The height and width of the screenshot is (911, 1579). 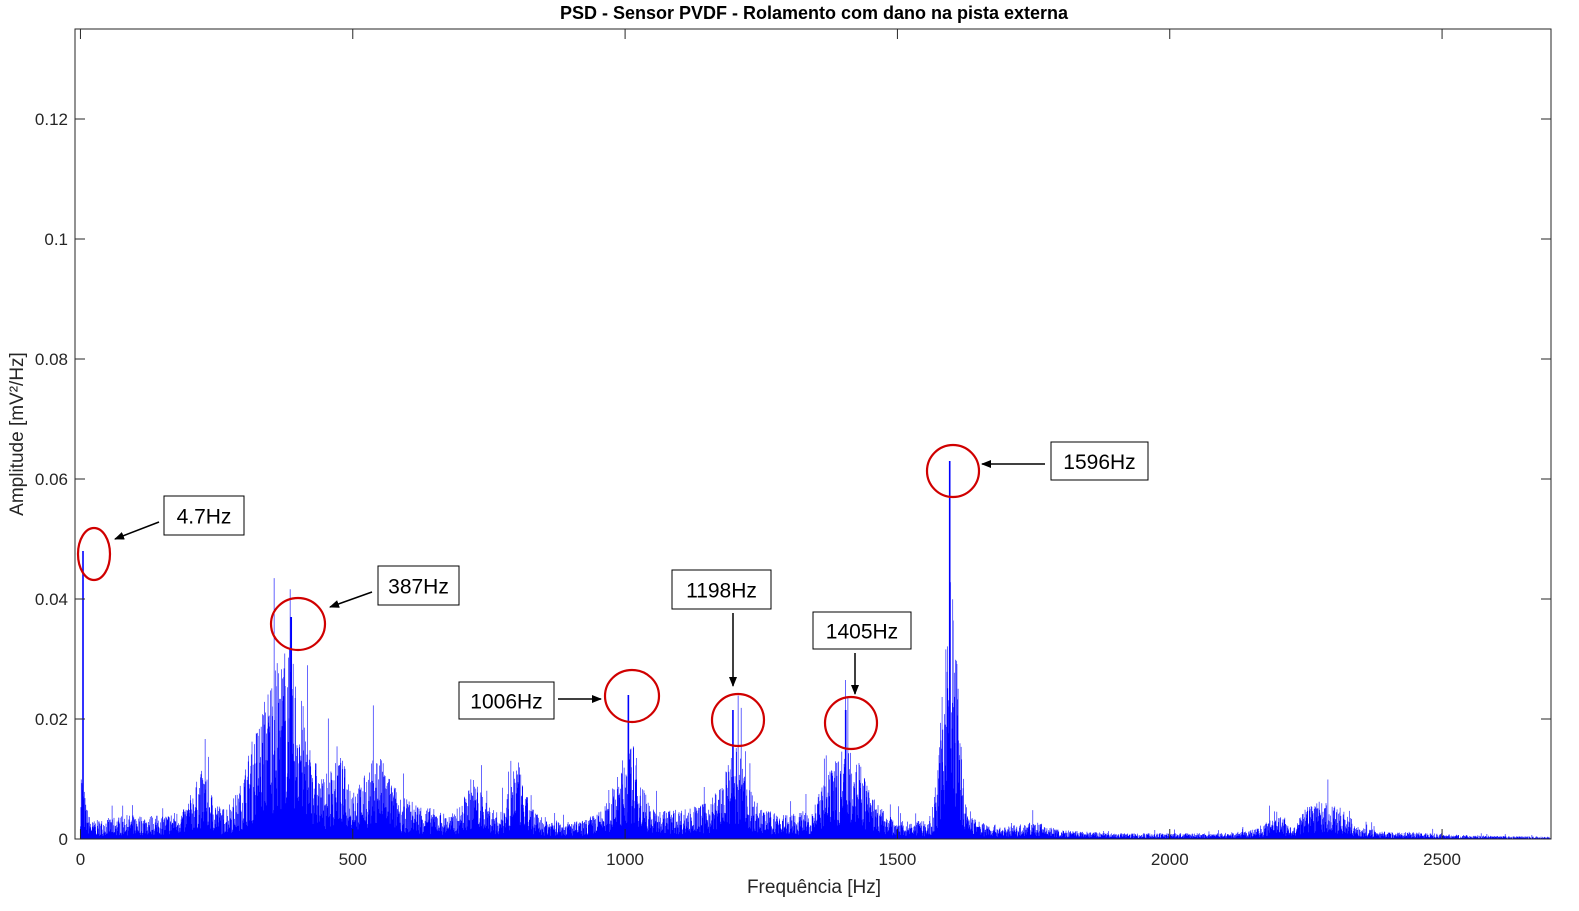 What do you see at coordinates (51, 719) in the screenshot?
I see `y-tick-label: 0.02` at bounding box center [51, 719].